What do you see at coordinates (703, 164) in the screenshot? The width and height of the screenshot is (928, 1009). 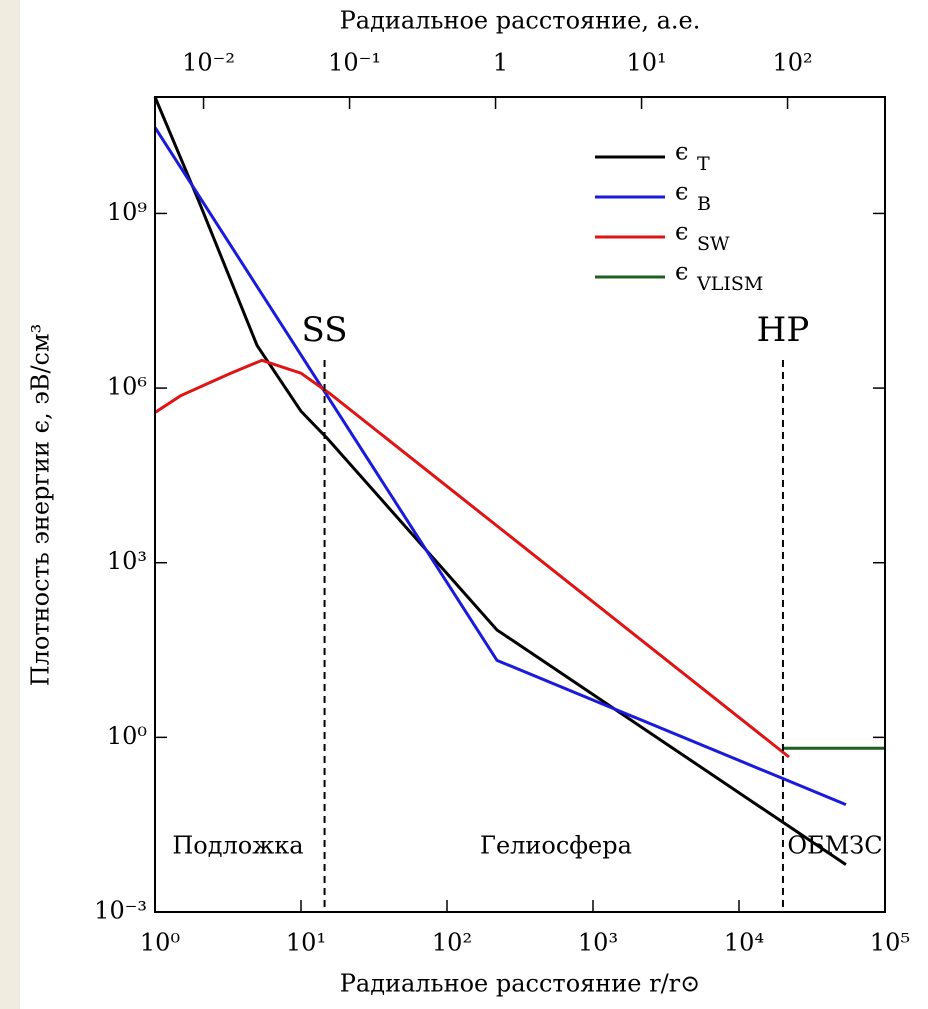 I see `legend-label: T` at bounding box center [703, 164].